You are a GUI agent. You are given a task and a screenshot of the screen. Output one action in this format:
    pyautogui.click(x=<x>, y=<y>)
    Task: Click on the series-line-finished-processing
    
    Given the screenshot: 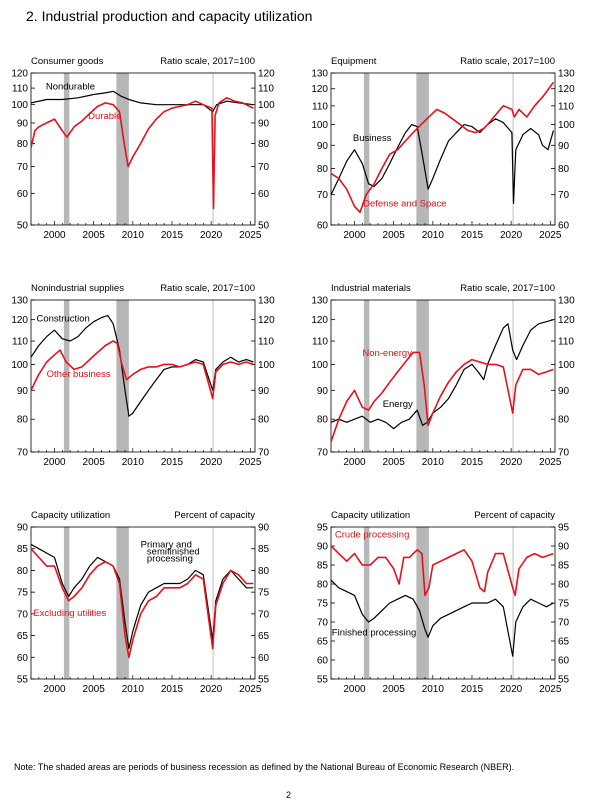 What is the action you would take?
    pyautogui.click(x=442, y=618)
    